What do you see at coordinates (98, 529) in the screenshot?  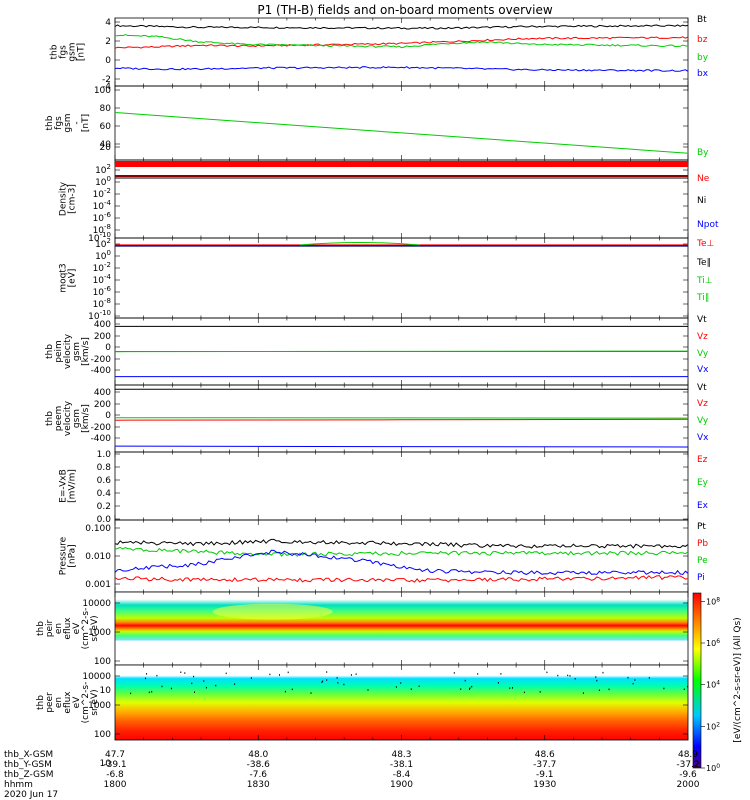 I see `y-tick-label: 0.100` at bounding box center [98, 529].